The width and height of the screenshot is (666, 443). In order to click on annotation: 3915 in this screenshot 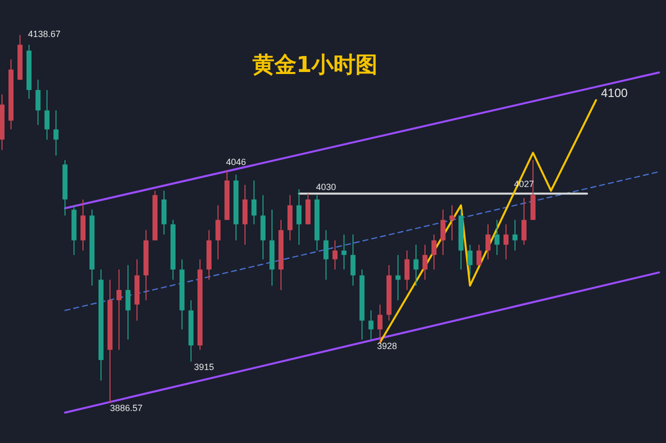, I will do `click(204, 367)`.